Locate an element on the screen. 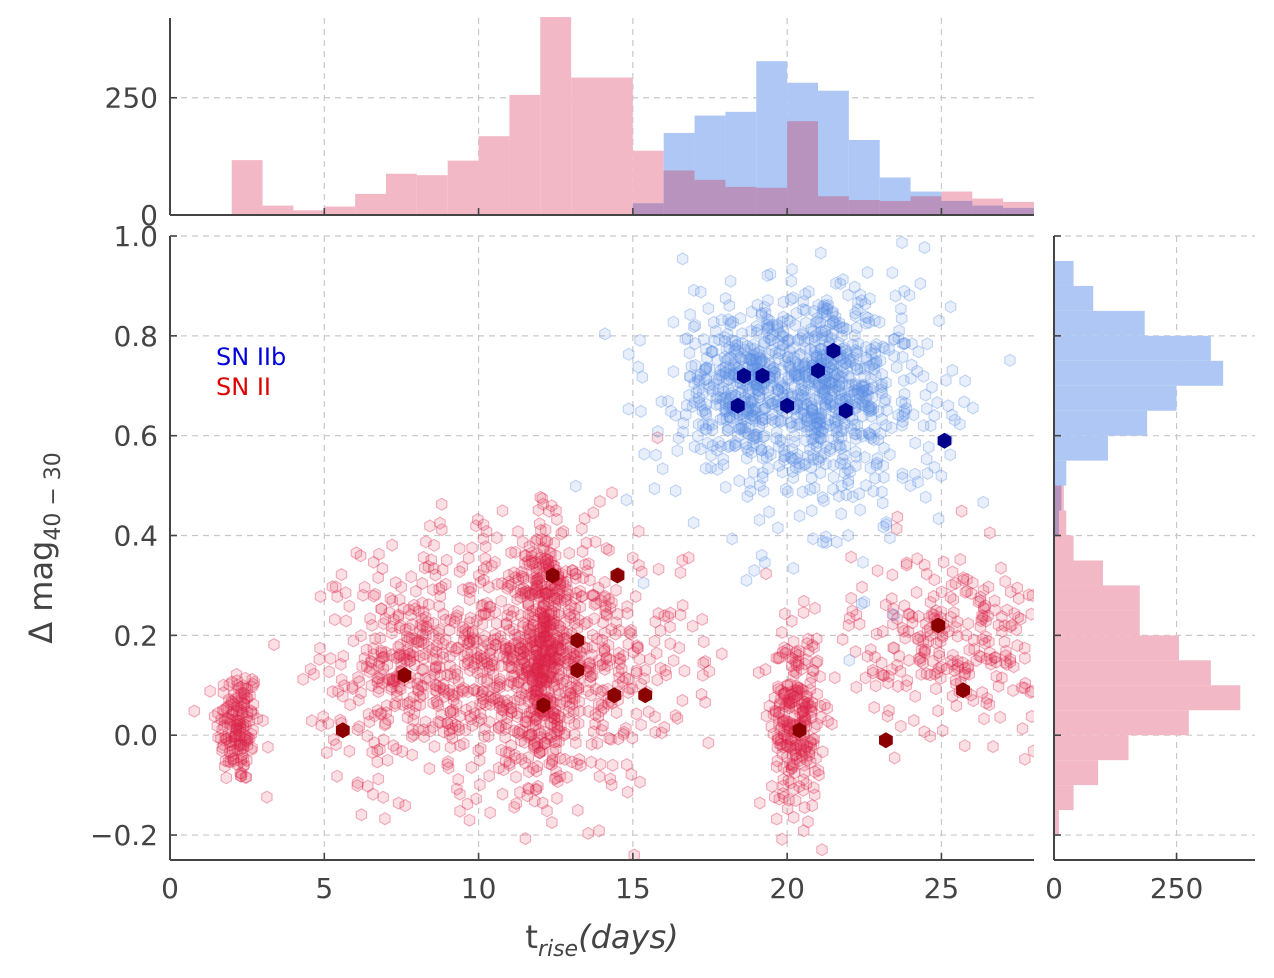  x-axis-title-main: t is located at coordinates (531, 937).